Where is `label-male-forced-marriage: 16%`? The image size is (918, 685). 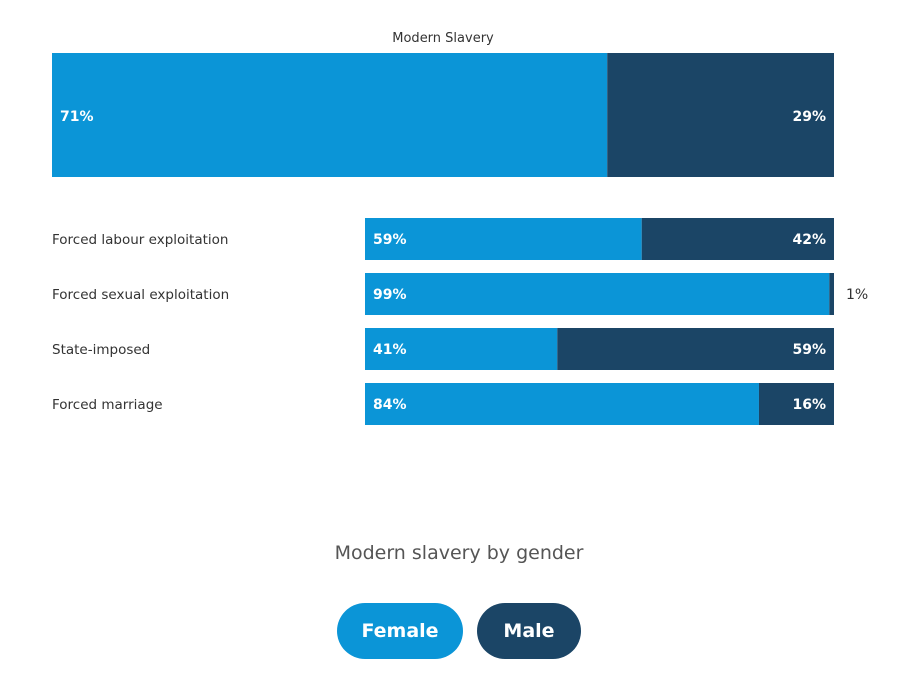 label-male-forced-marriage: 16% is located at coordinates (809, 405).